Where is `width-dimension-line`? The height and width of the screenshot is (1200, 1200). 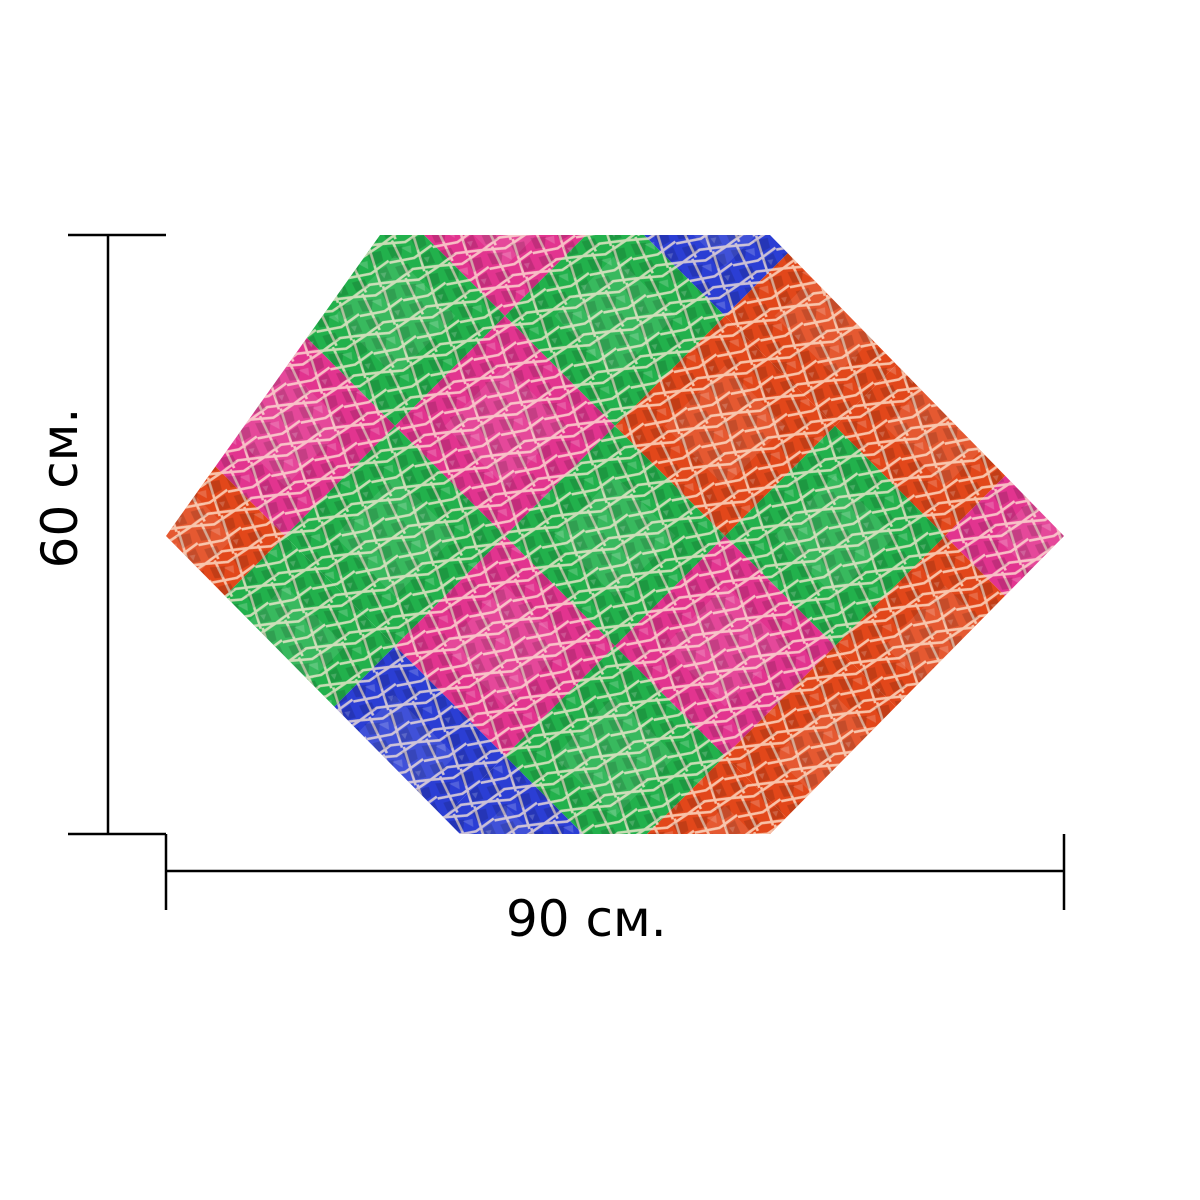 width-dimension-line is located at coordinates (615, 872).